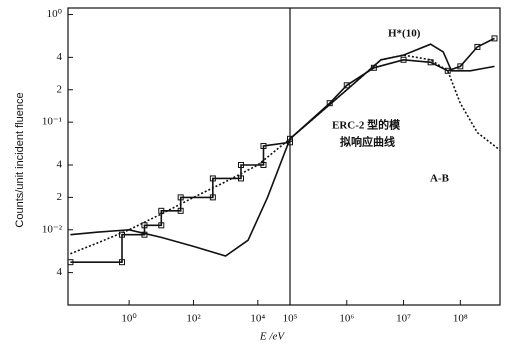  I want to click on annotation: ERC-2 型的模, so click(366, 125).